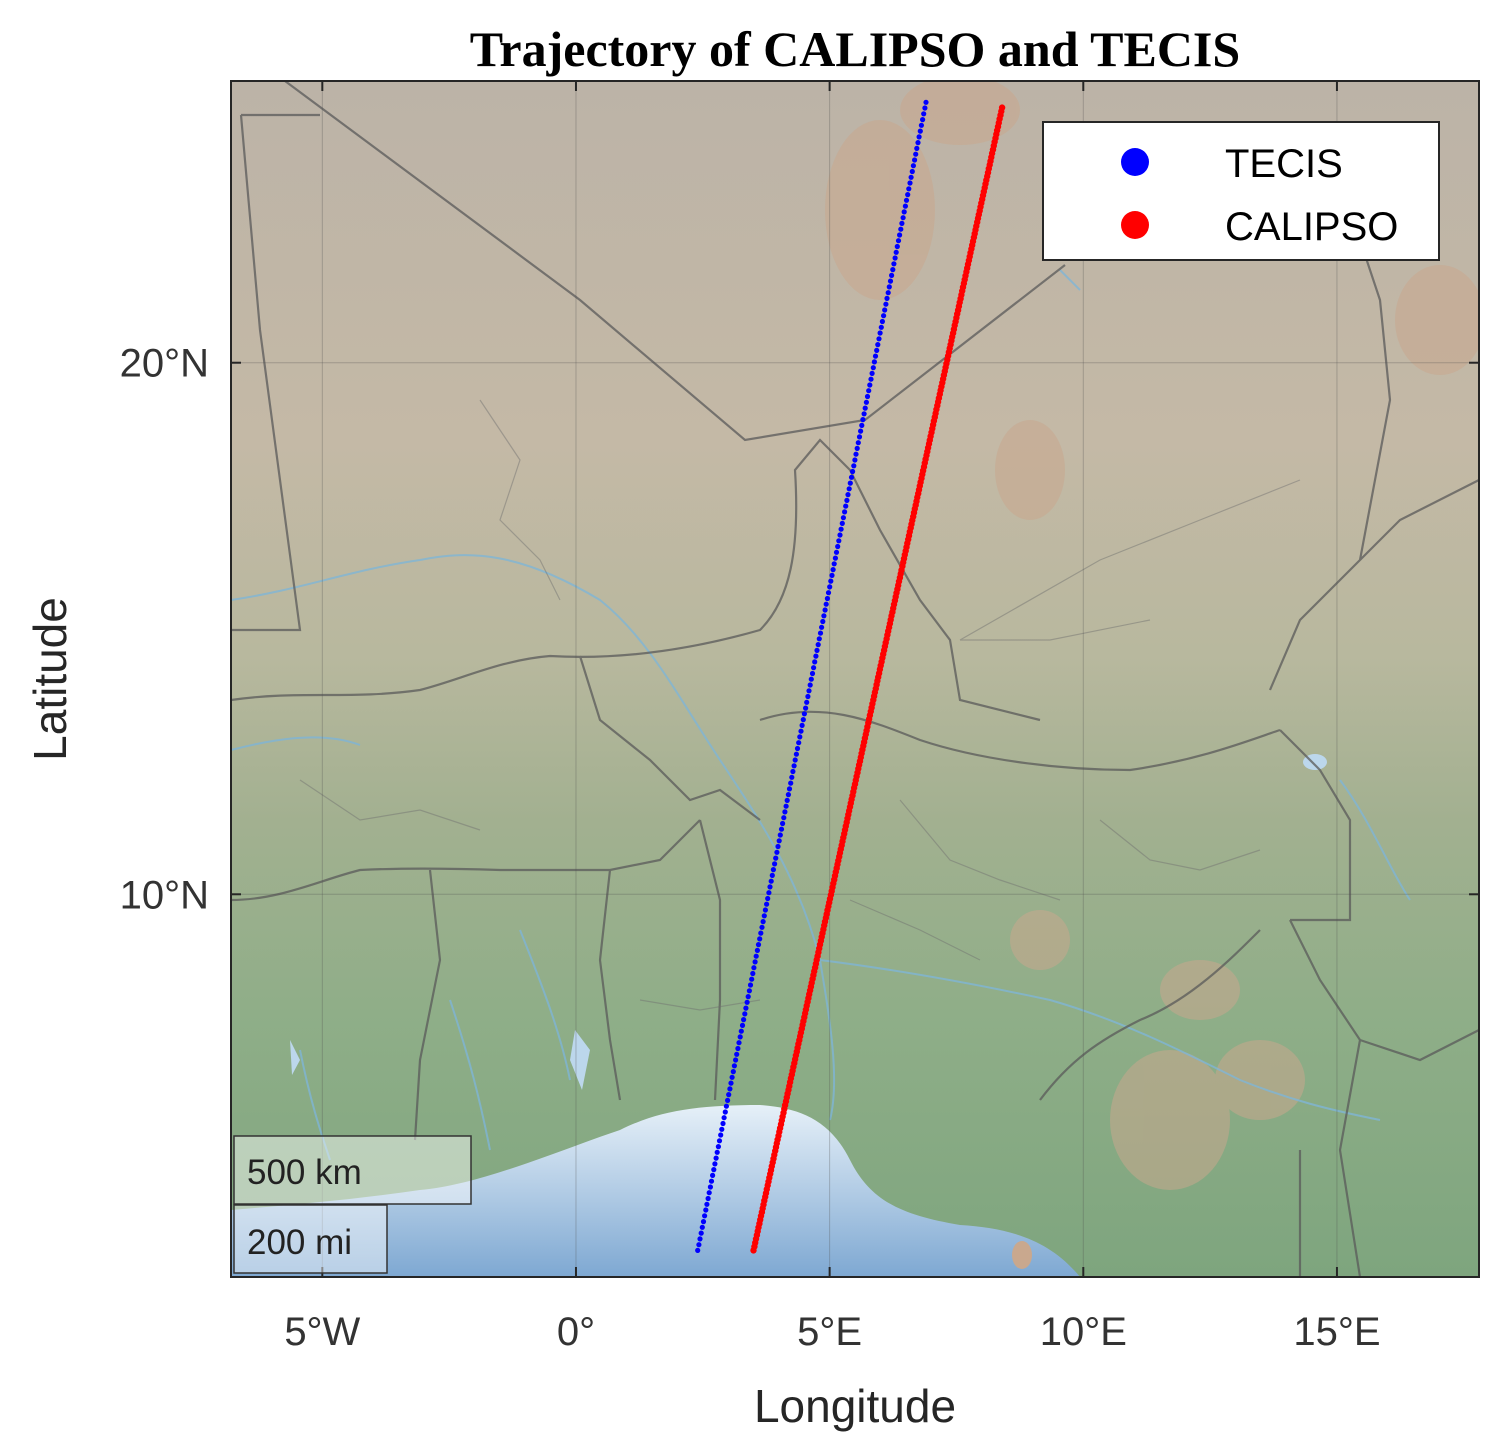 Image resolution: width=1503 pixels, height=1449 pixels. What do you see at coordinates (1336, 1332) in the screenshot?
I see `x-tick-label: 15°E` at bounding box center [1336, 1332].